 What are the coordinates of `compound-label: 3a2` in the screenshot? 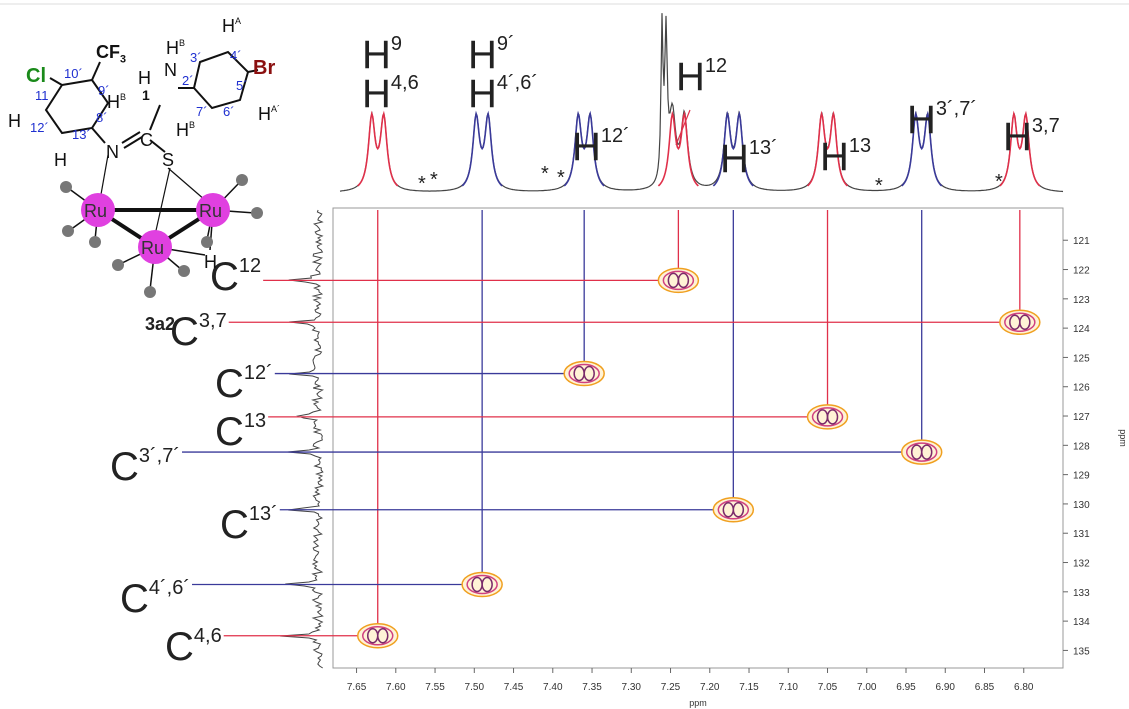 It's located at (160, 324).